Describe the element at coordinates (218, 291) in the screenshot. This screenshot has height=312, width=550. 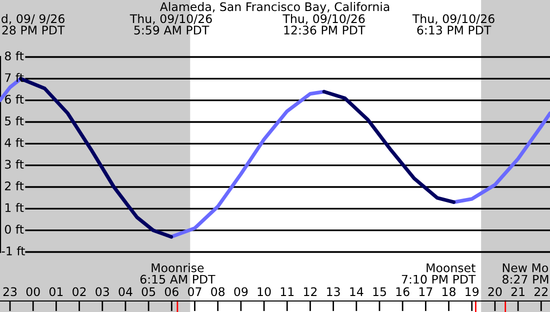
I see `x-tick-label: 08` at that location.